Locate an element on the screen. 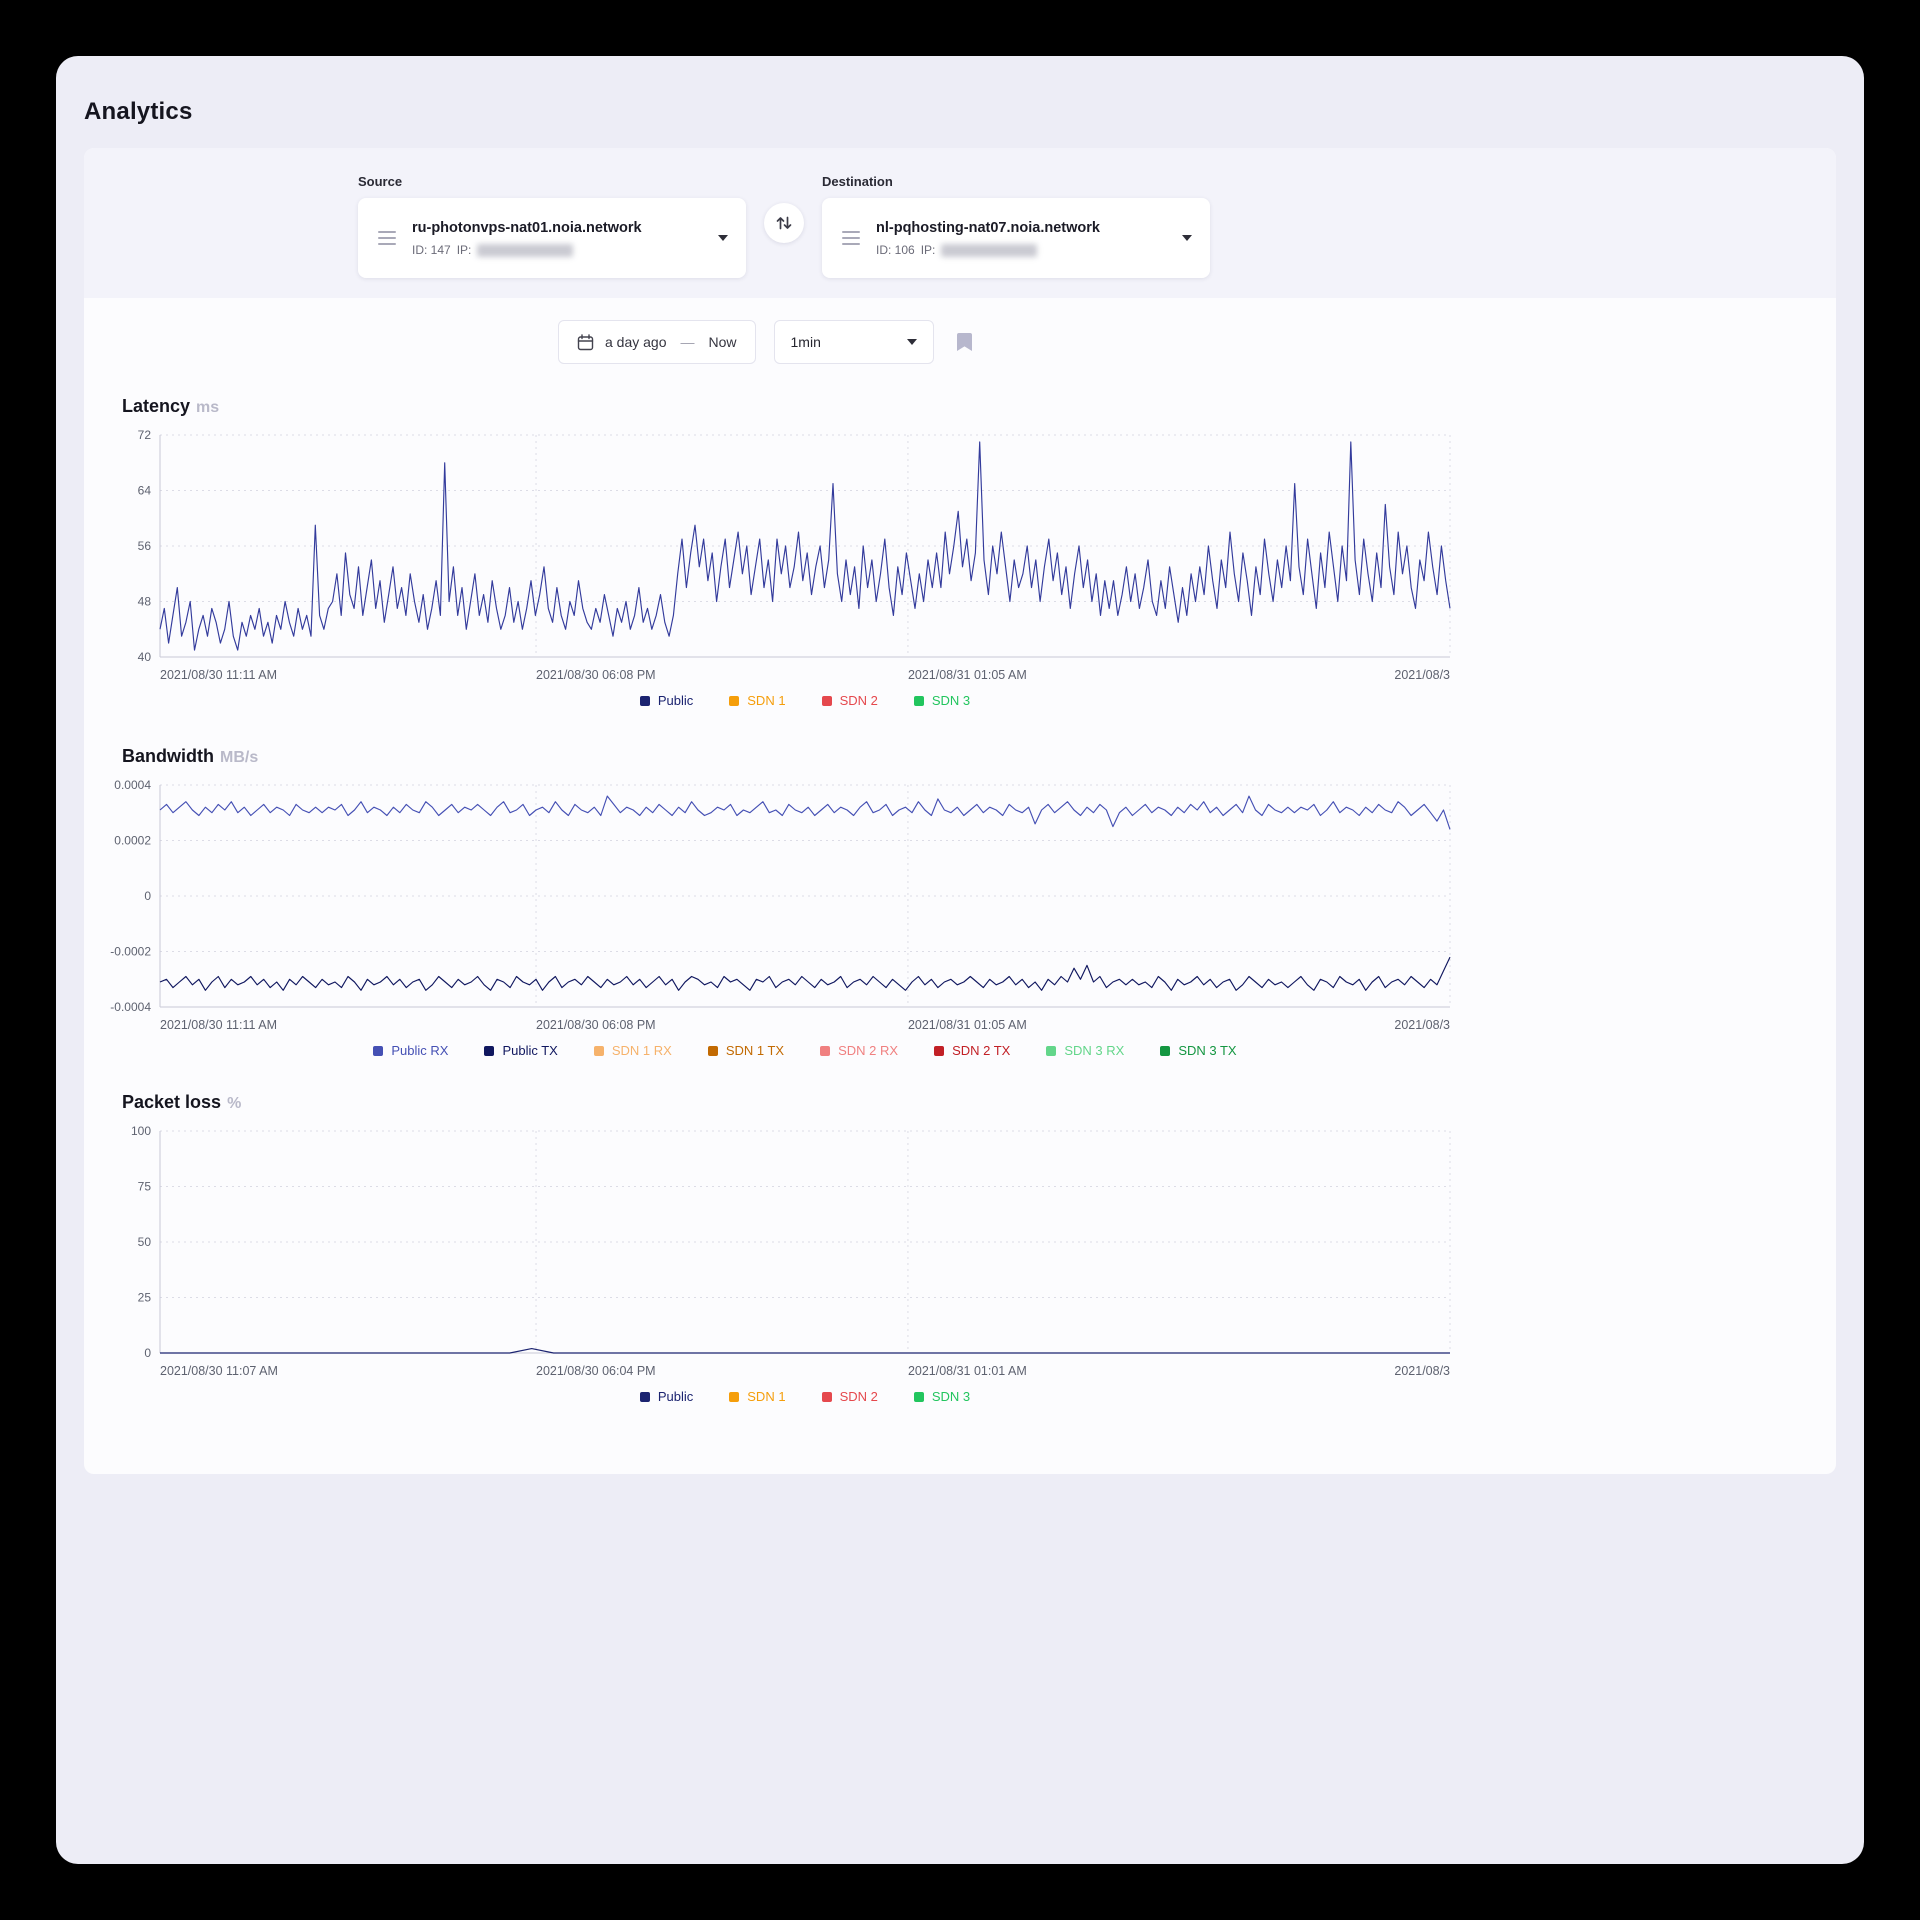 This screenshot has height=1920, width=1920. legend-label: SDN 3 TX is located at coordinates (1207, 1050).